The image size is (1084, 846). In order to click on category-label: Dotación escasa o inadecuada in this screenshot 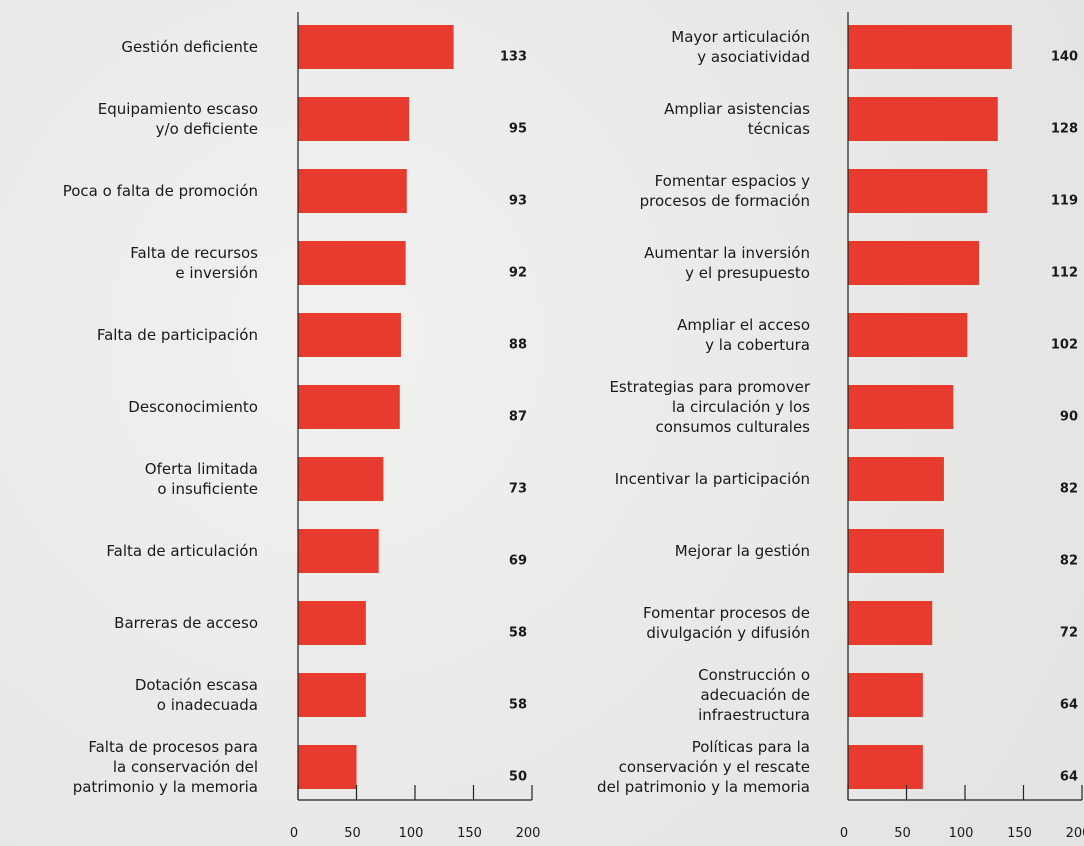, I will do `click(196, 695)`.